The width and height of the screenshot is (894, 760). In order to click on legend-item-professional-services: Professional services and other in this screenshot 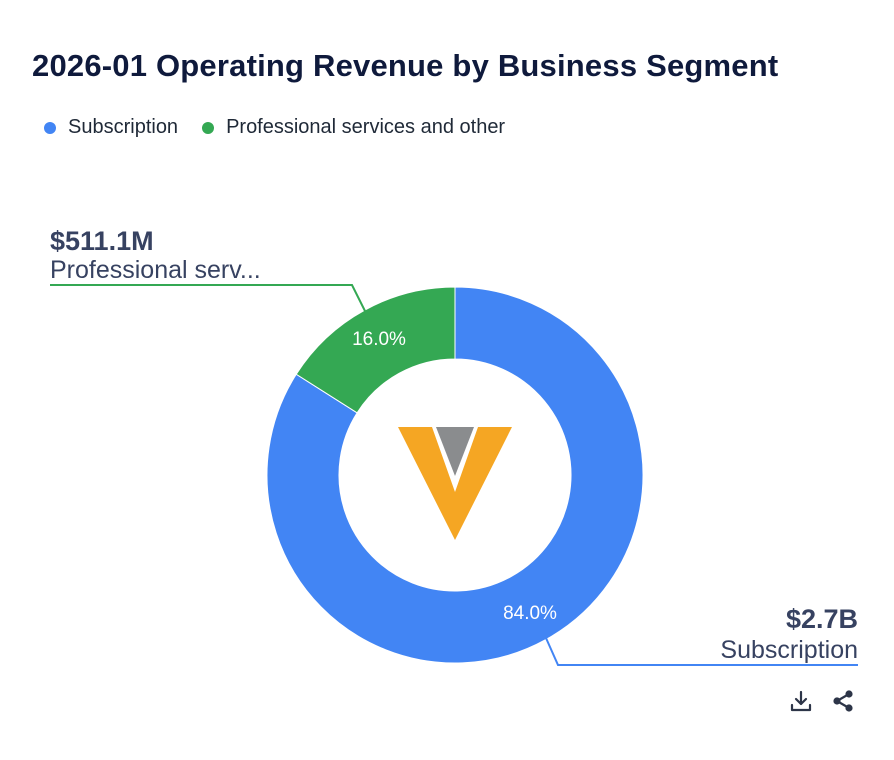, I will do `click(353, 127)`.